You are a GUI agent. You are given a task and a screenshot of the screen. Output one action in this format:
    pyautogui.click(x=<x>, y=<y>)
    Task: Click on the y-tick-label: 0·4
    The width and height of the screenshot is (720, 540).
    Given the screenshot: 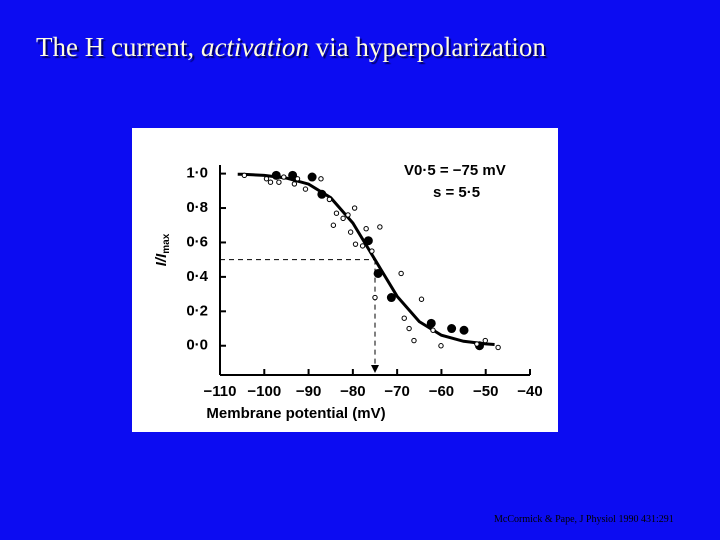 What is the action you would take?
    pyautogui.click(x=197, y=276)
    